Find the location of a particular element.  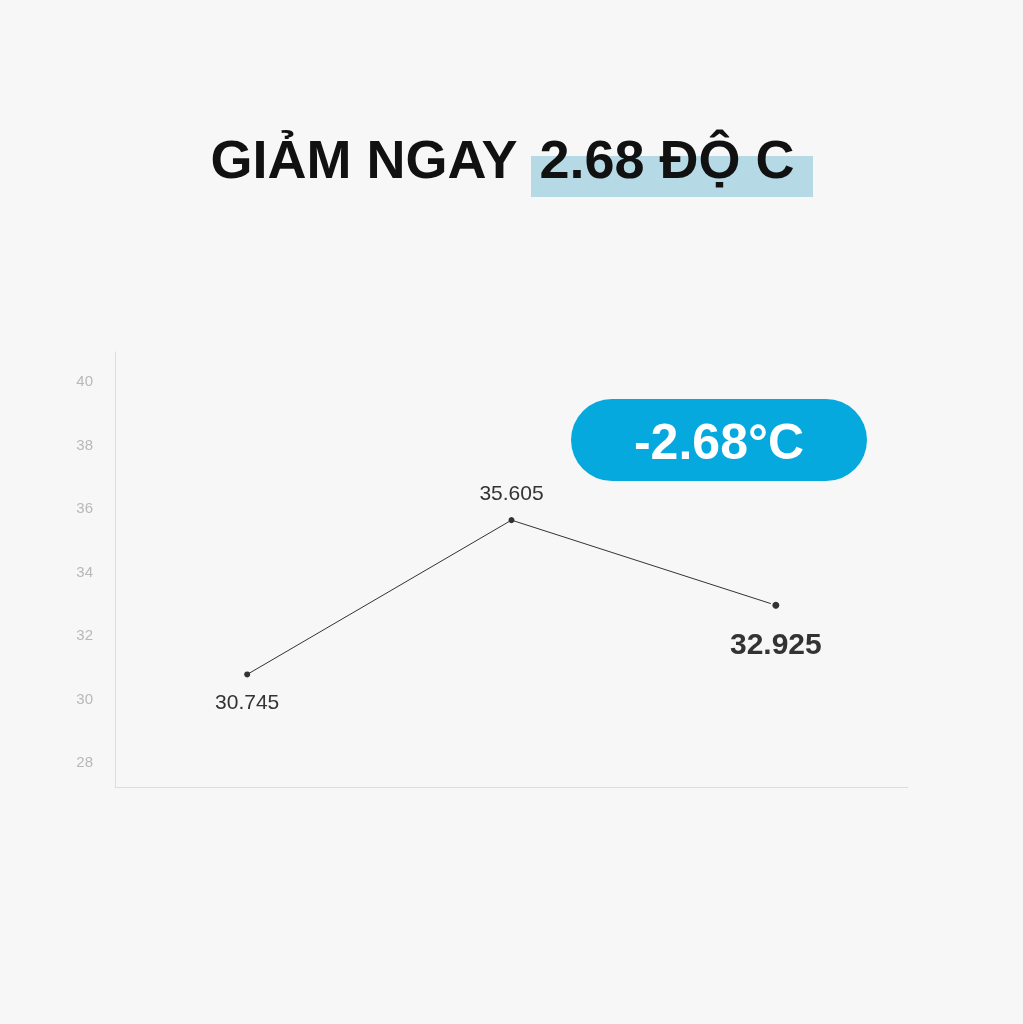

annotation: -2.68°C is located at coordinates (719, 442).